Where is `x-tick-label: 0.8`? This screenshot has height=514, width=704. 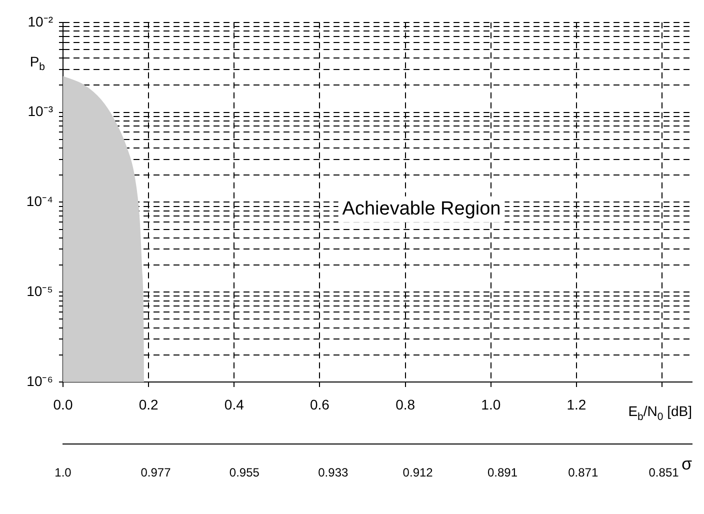 x-tick-label: 0.8 is located at coordinates (406, 404).